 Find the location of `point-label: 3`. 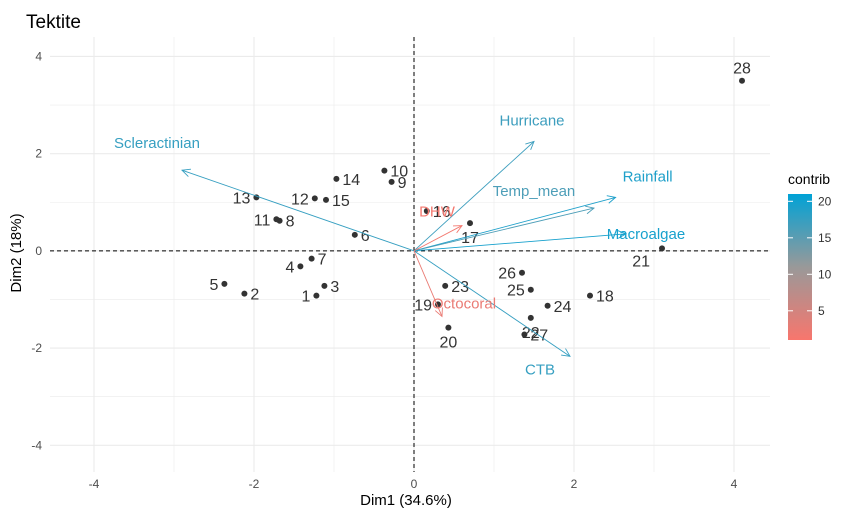

point-label: 3 is located at coordinates (334, 287).